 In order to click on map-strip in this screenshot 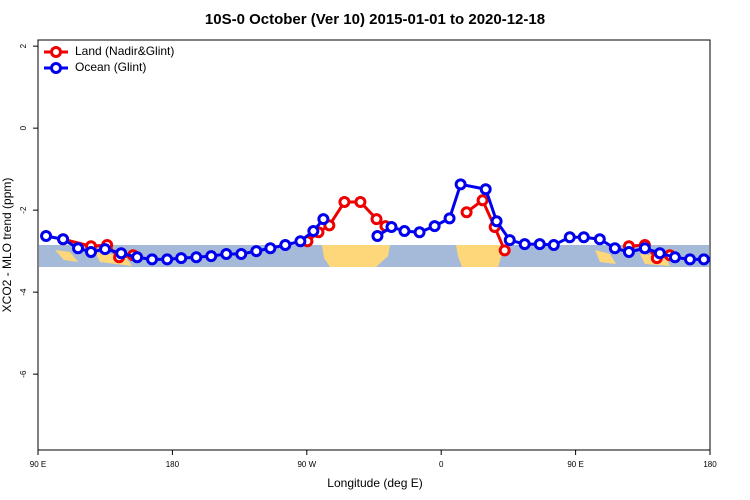, I will do `click(374, 256)`.